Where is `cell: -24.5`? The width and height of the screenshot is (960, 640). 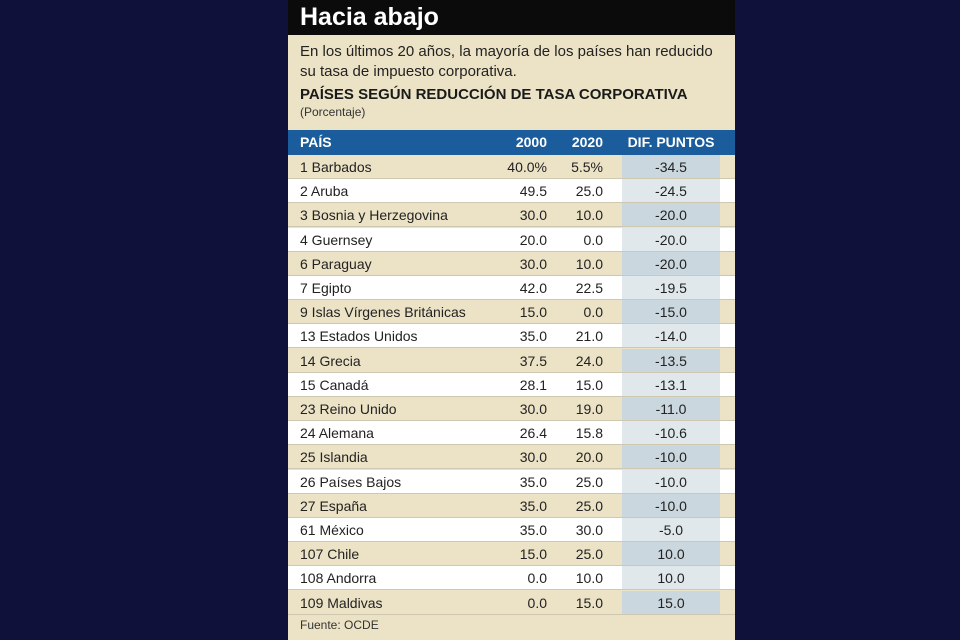 cell: -24.5 is located at coordinates (671, 191).